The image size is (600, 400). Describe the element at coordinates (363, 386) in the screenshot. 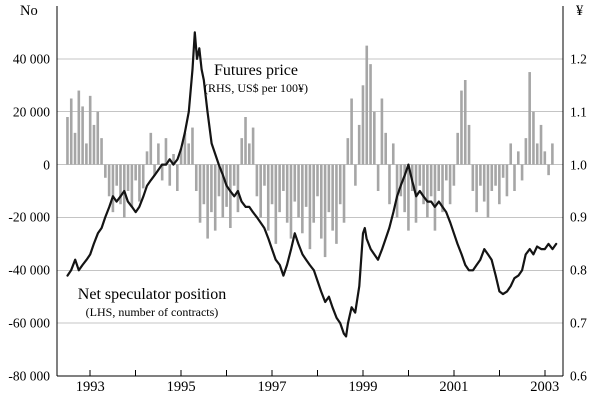

I see `x-axis-year-label: 1999` at that location.